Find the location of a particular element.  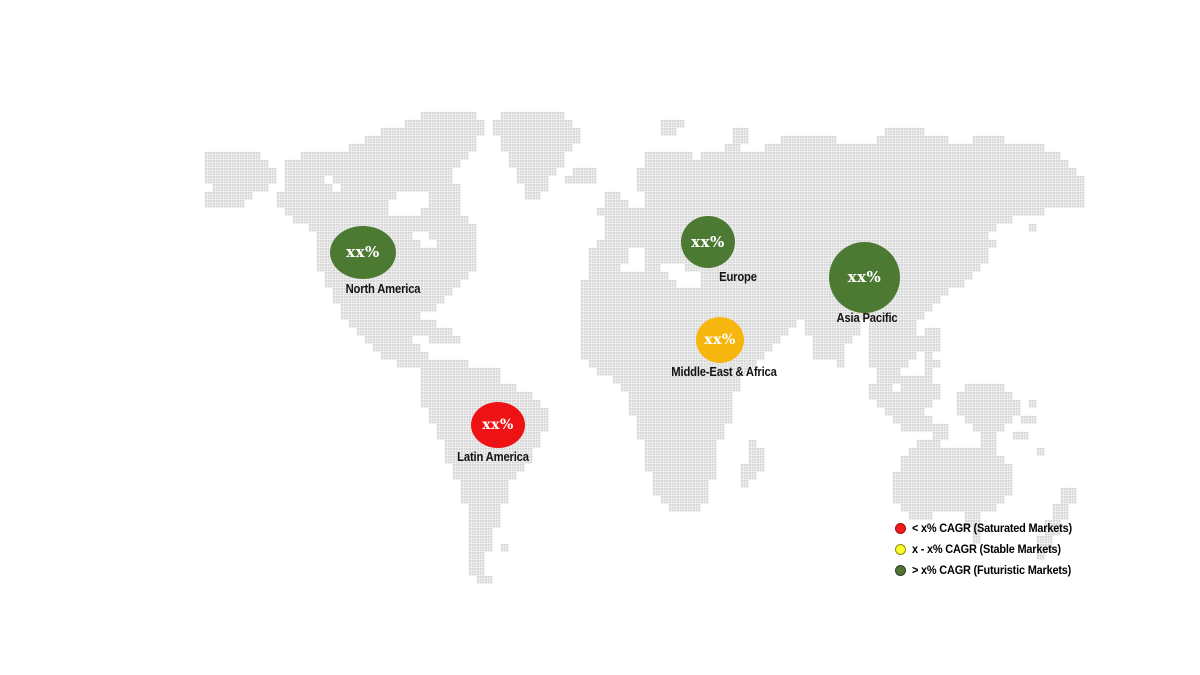

region-bubble-europe: xx% is located at coordinates (708, 242).